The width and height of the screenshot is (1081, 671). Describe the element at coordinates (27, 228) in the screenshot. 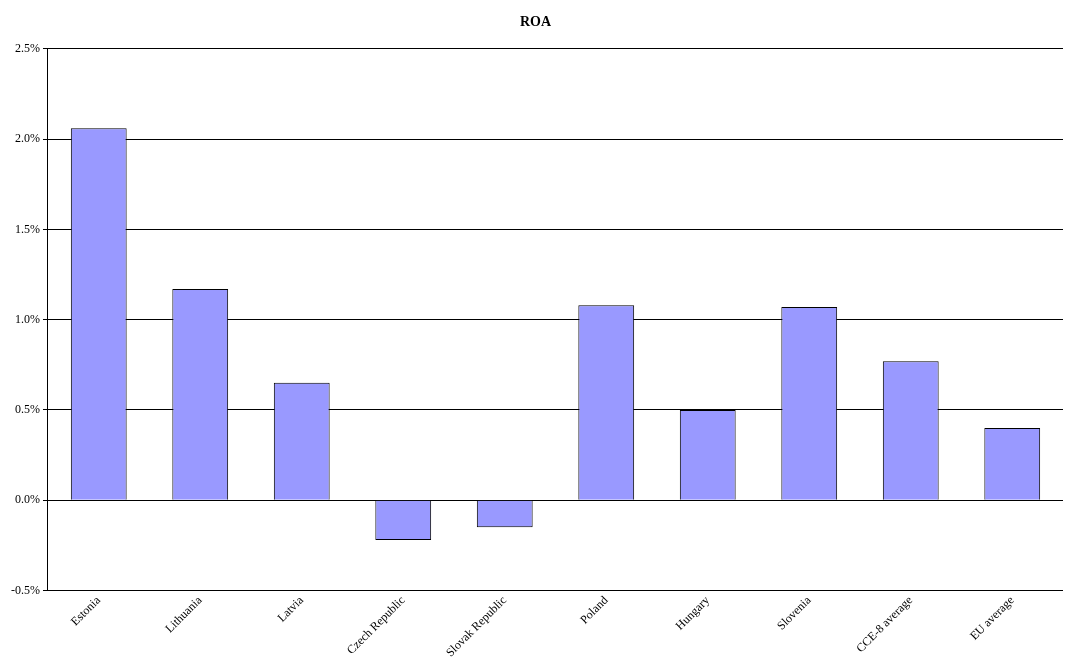

I see `y-tick-label: 1.5%` at that location.